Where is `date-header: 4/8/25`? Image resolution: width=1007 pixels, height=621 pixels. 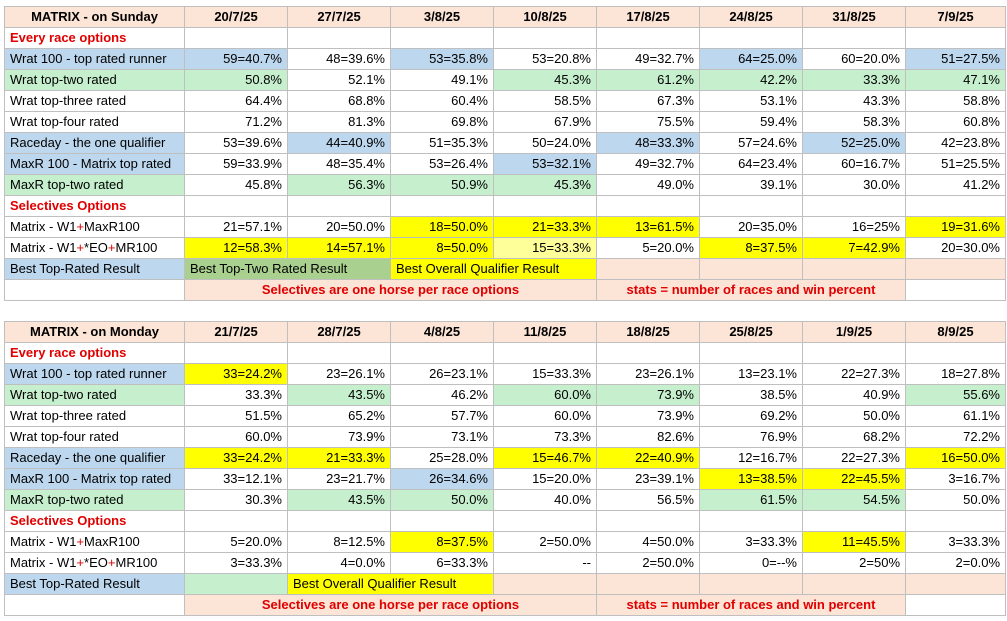 date-header: 4/8/25 is located at coordinates (442, 332).